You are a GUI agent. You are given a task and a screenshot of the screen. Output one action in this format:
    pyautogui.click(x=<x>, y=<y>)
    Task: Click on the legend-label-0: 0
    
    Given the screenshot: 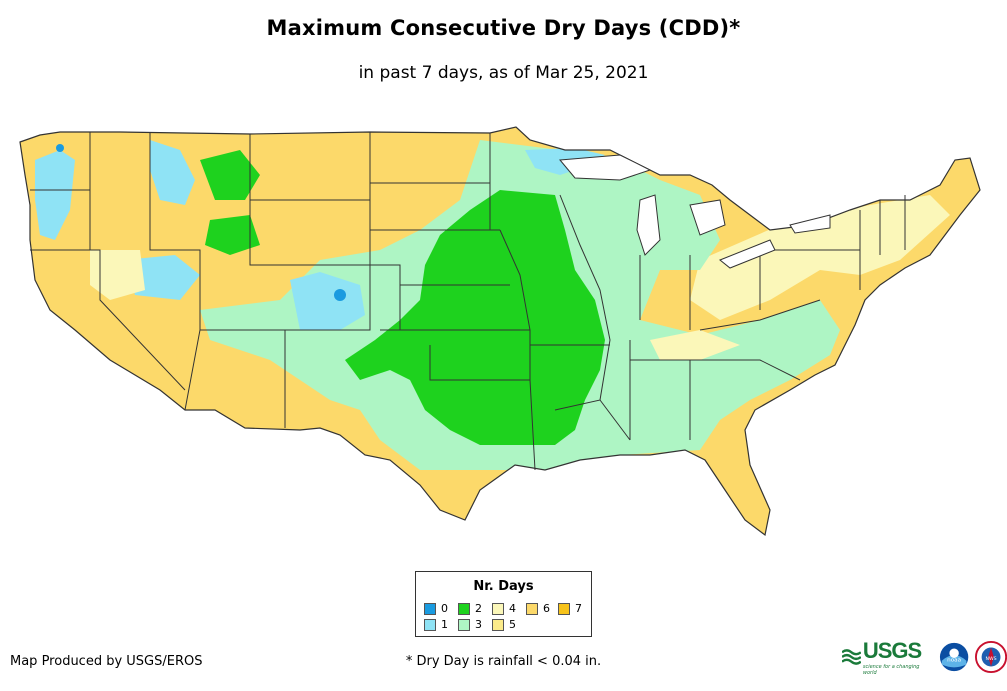 What is the action you would take?
    pyautogui.click(x=444, y=608)
    